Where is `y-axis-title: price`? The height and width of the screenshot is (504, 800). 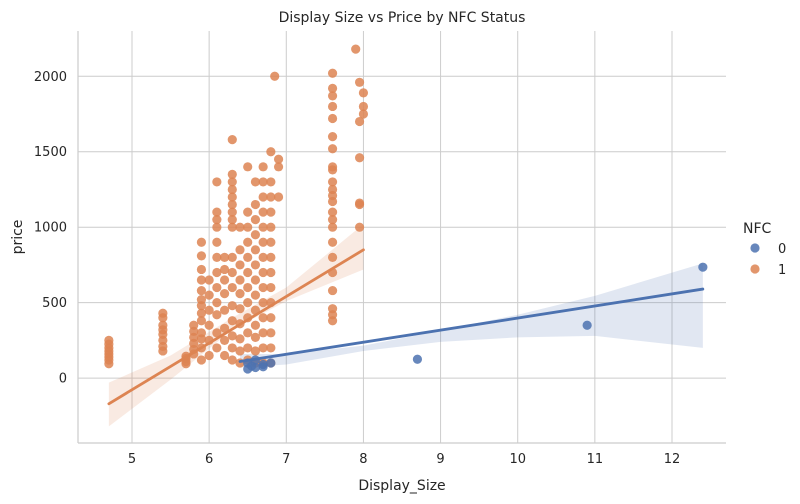 y-axis-title: price is located at coordinates (18, 237).